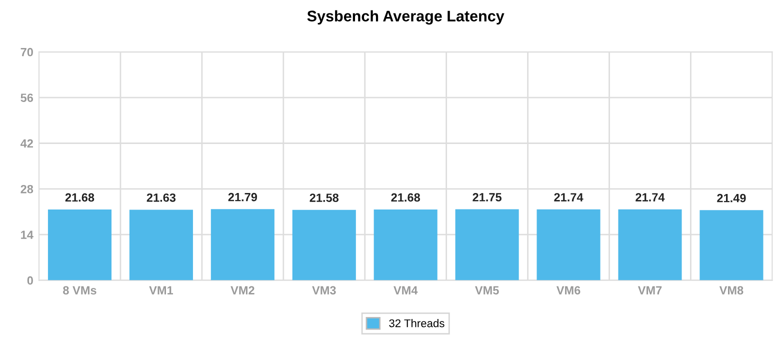 This screenshot has width=780, height=346. What do you see at coordinates (731, 198) in the screenshot?
I see `data-label: 21.49` at bounding box center [731, 198].